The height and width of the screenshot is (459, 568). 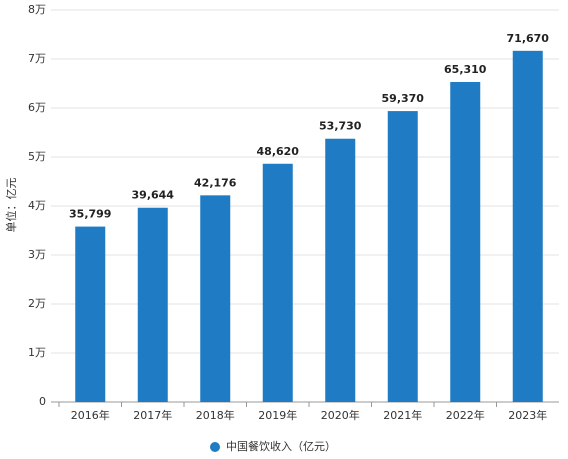 What do you see at coordinates (528, 38) in the screenshot?
I see `value-label: 71,670` at bounding box center [528, 38].